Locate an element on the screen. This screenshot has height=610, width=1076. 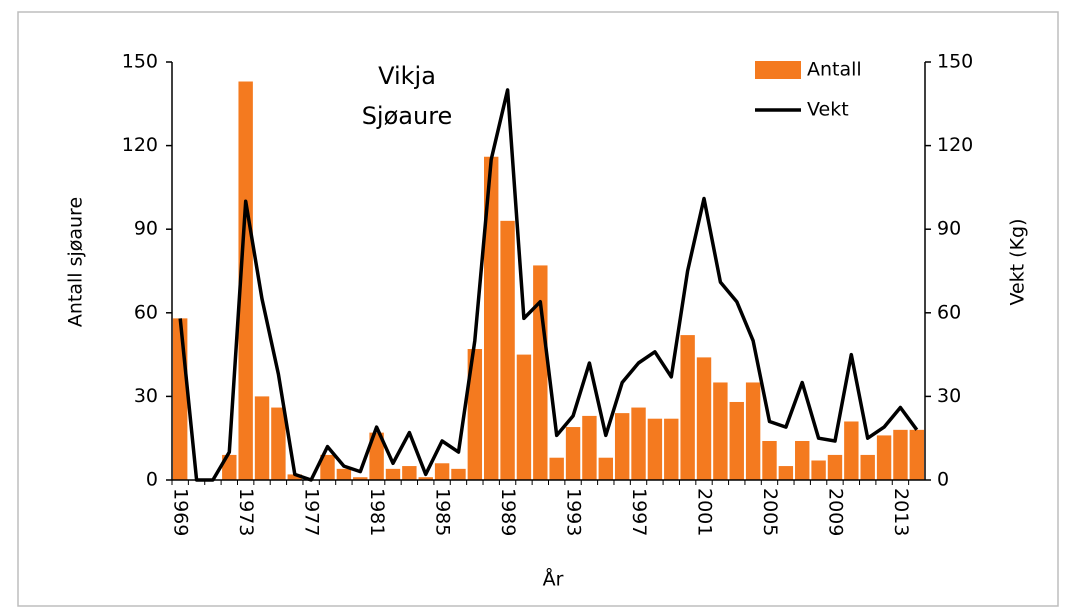
y2-tick-label: 60 is located at coordinates (949, 312).